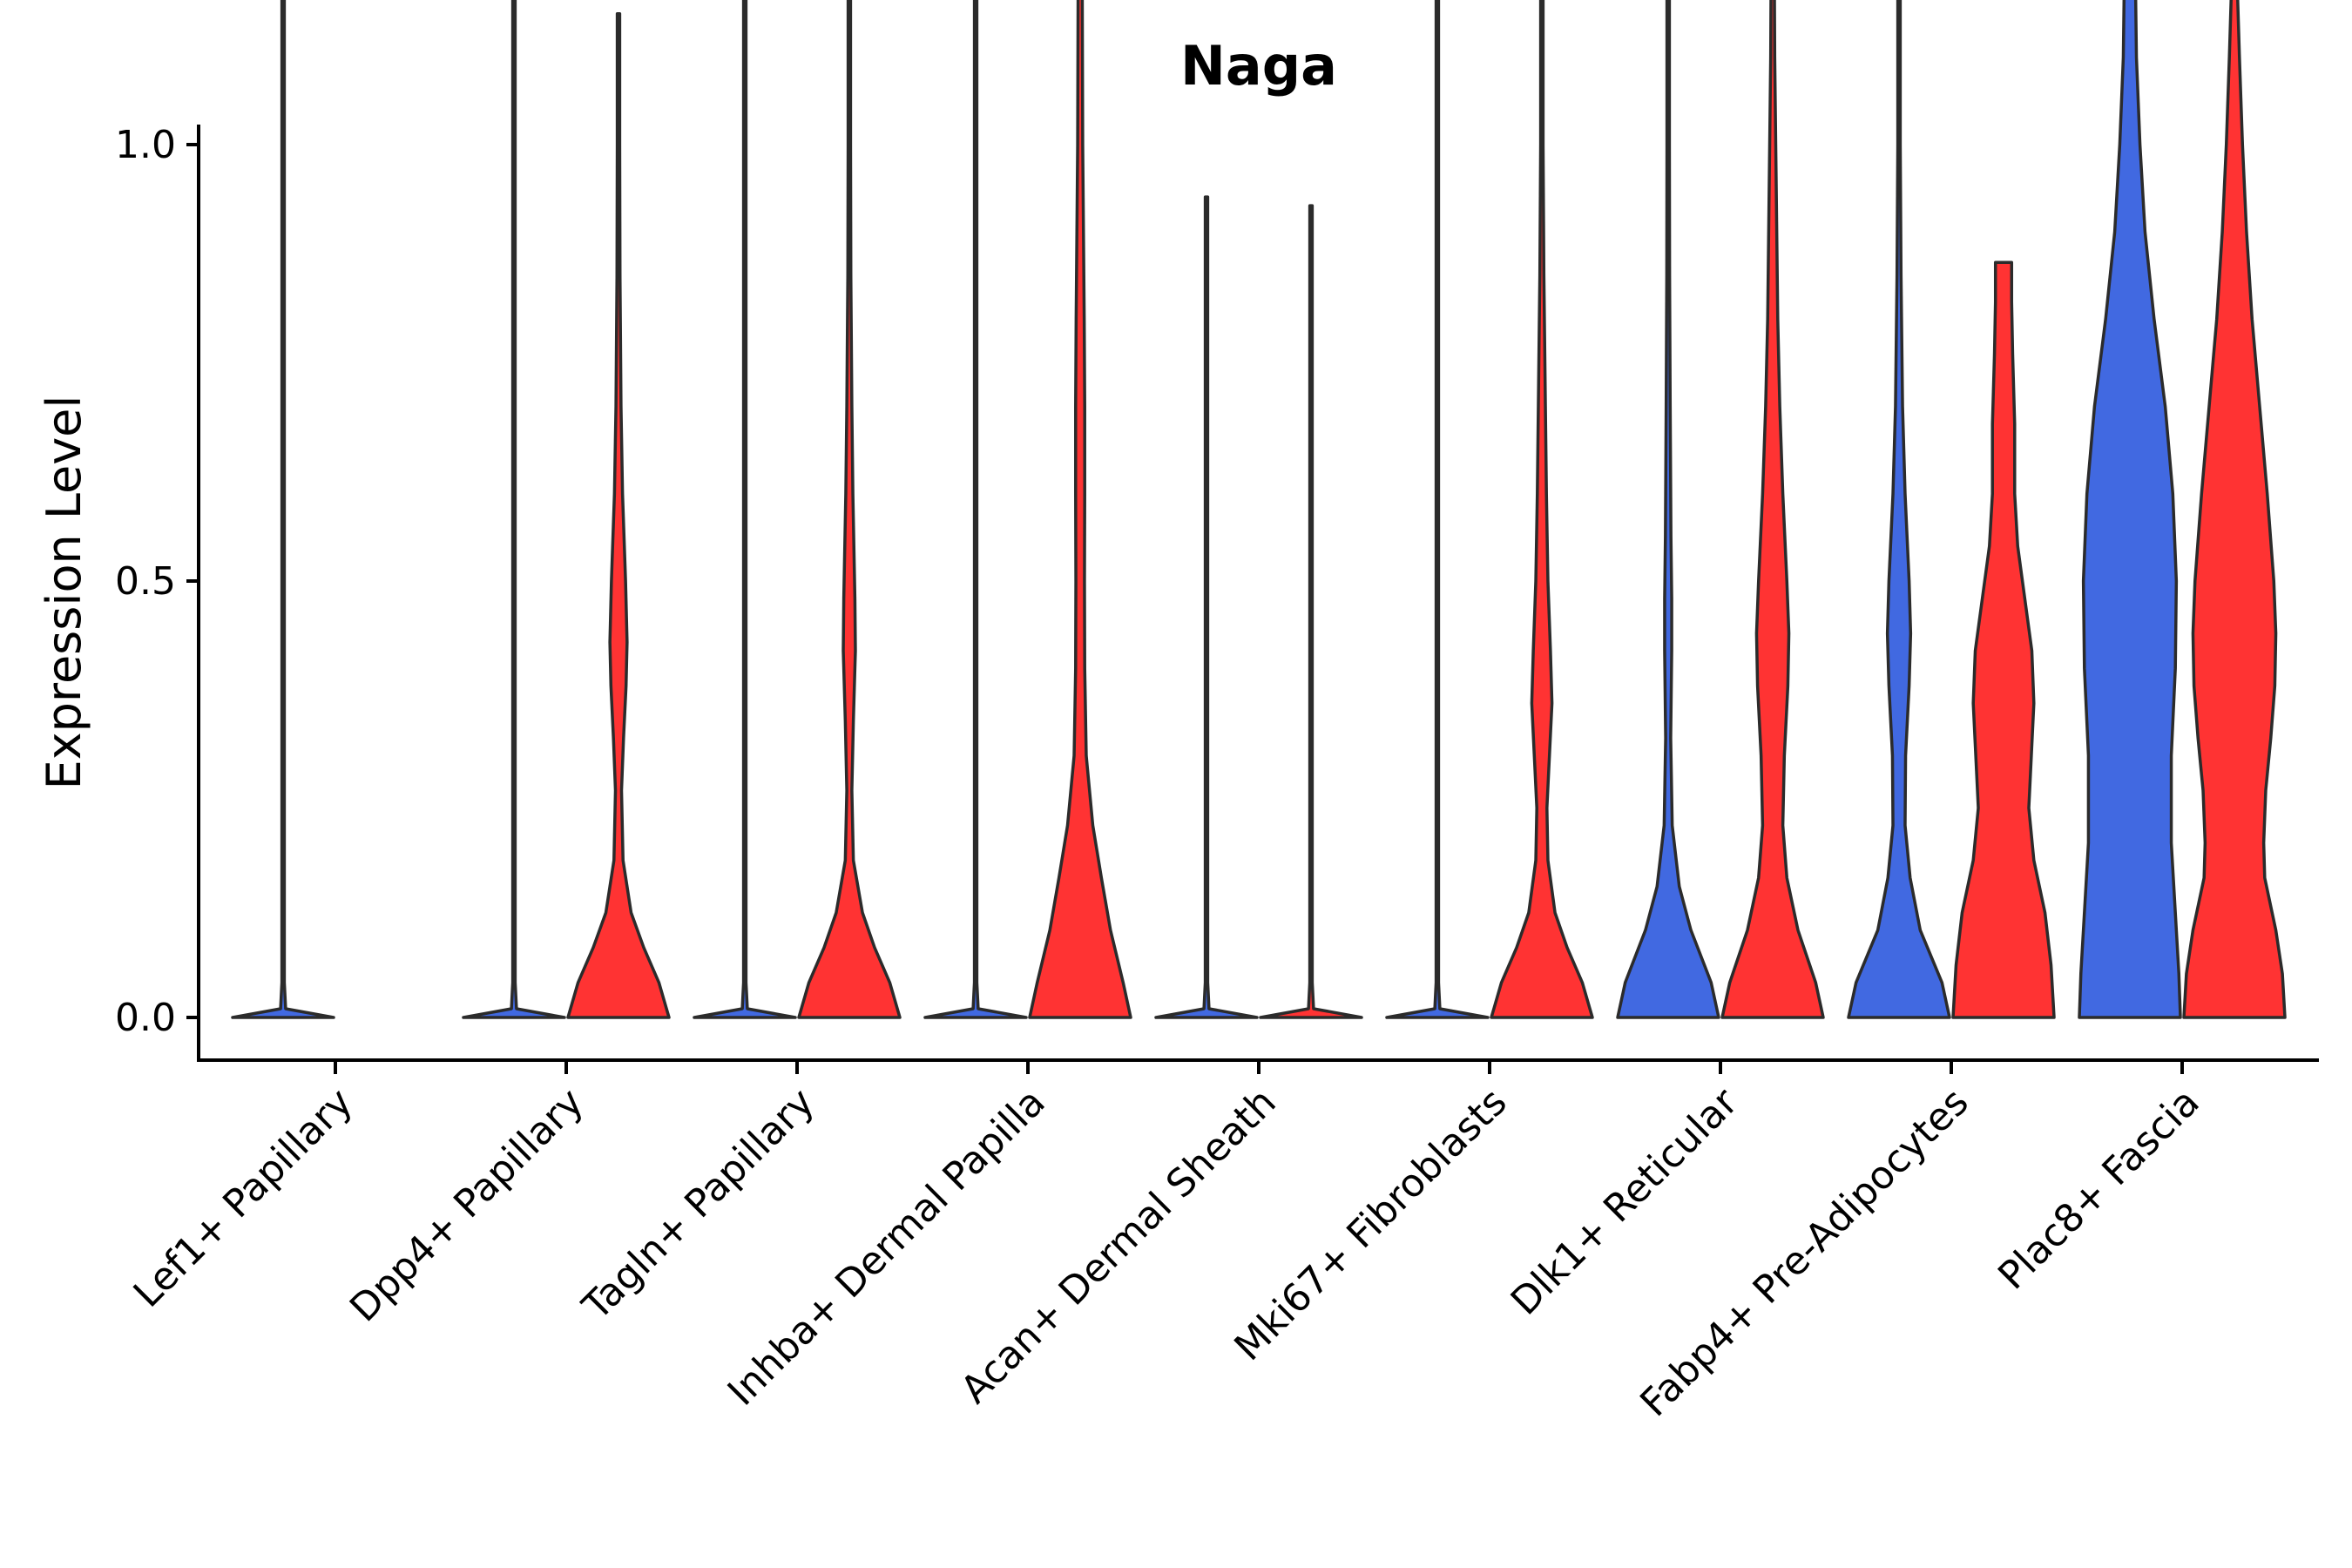 The width and height of the screenshot is (2352, 1568). I want to click on y-tick-label: 0.0, so click(145, 1018).